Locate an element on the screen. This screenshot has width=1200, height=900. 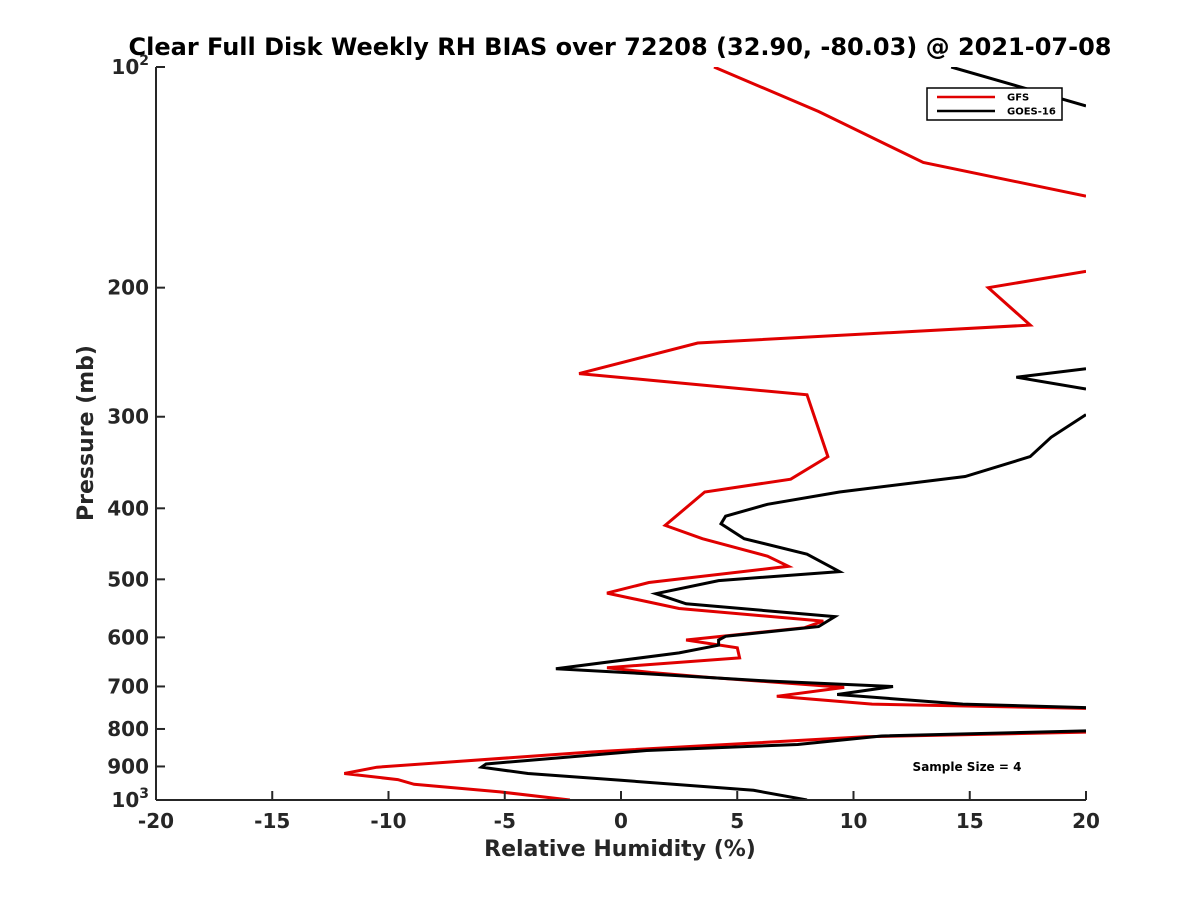
x-tick-label: 20 is located at coordinates (1086, 821).